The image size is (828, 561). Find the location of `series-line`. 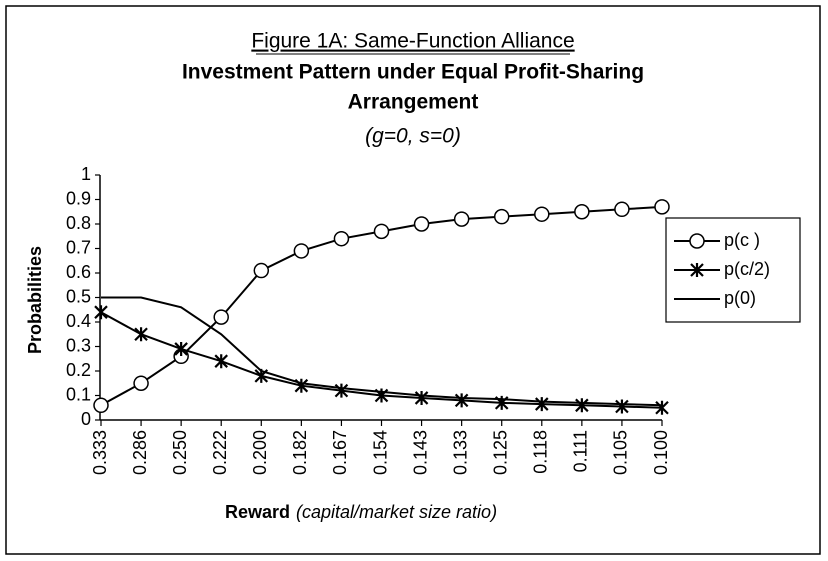

series-line is located at coordinates (382, 351).